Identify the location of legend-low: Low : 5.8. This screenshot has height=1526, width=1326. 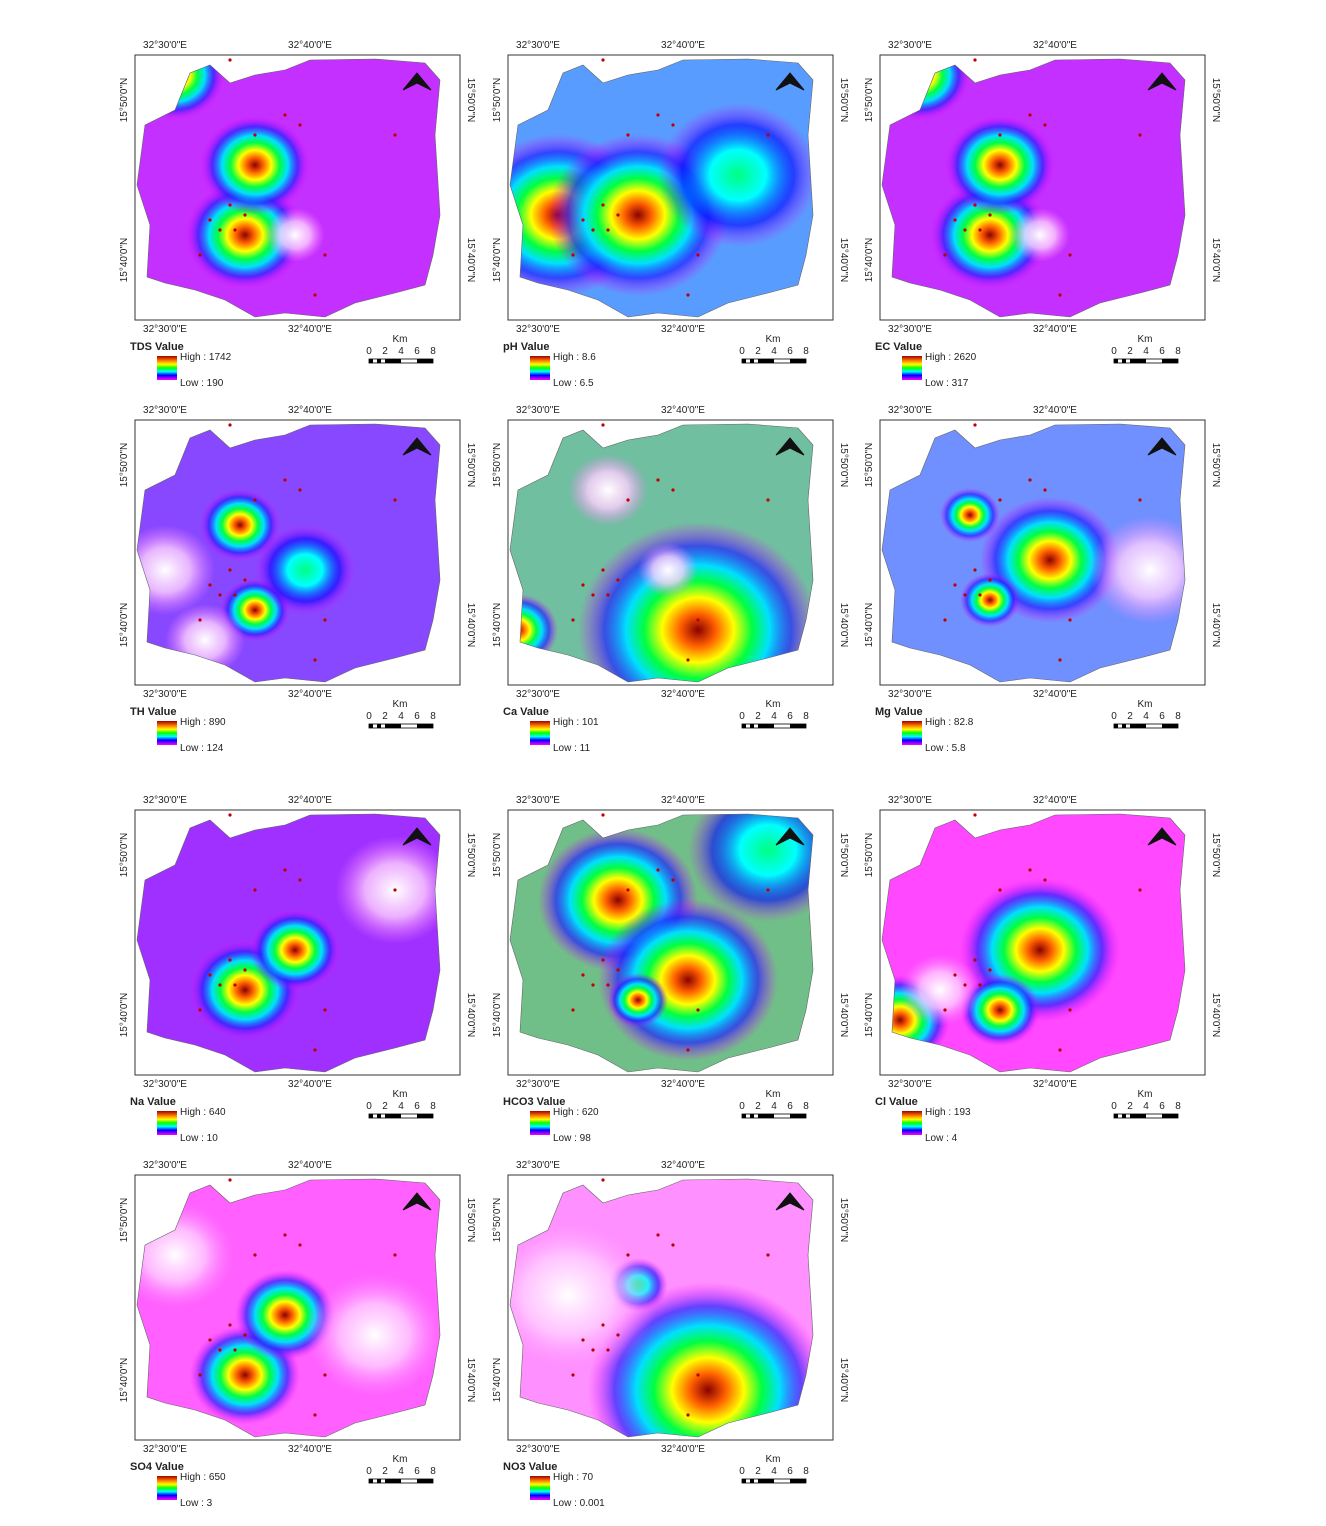
(945, 748).